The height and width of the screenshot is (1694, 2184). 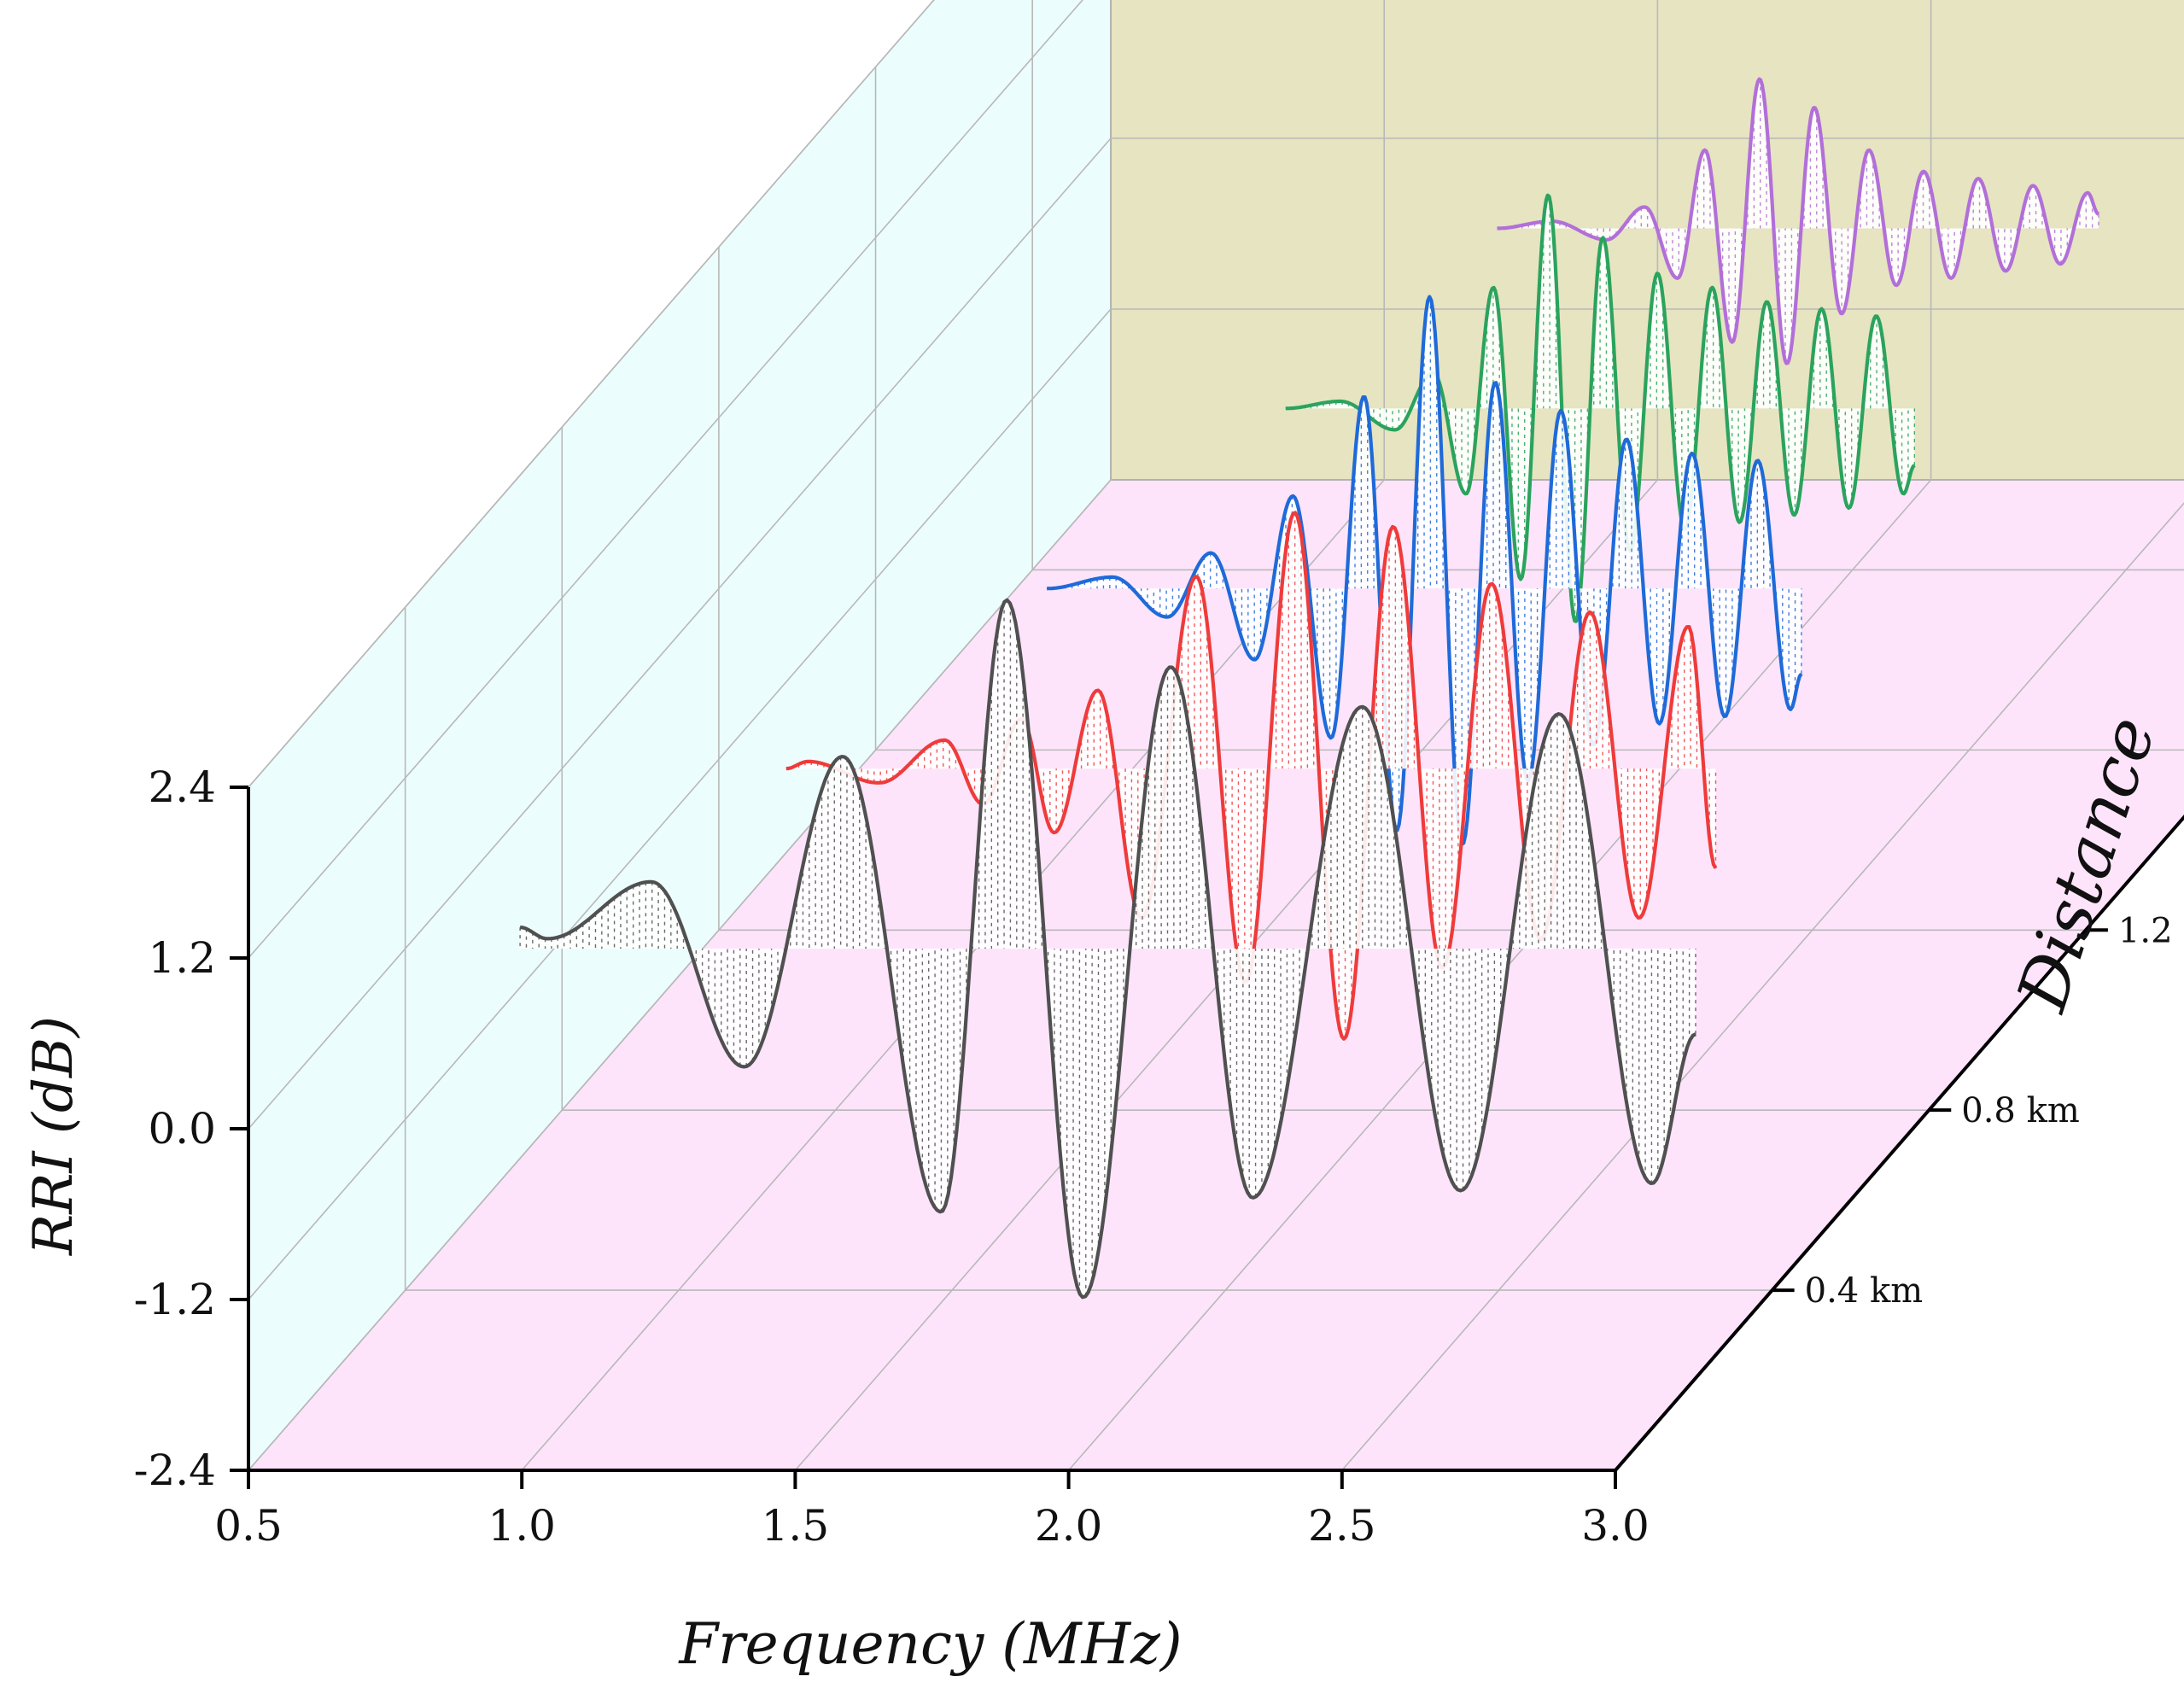 I want to click on x-tick-label: 0.5, so click(x=248, y=1526).